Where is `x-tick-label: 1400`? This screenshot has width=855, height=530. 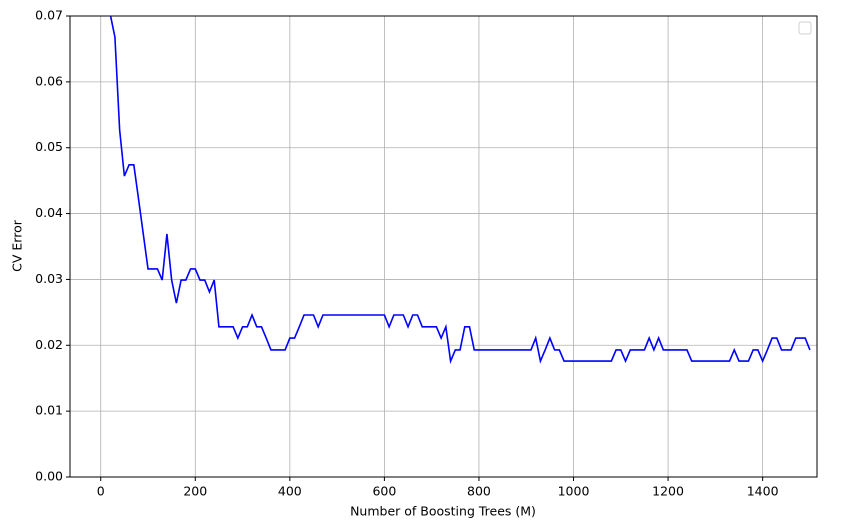
x-tick-label: 1400 is located at coordinates (763, 491).